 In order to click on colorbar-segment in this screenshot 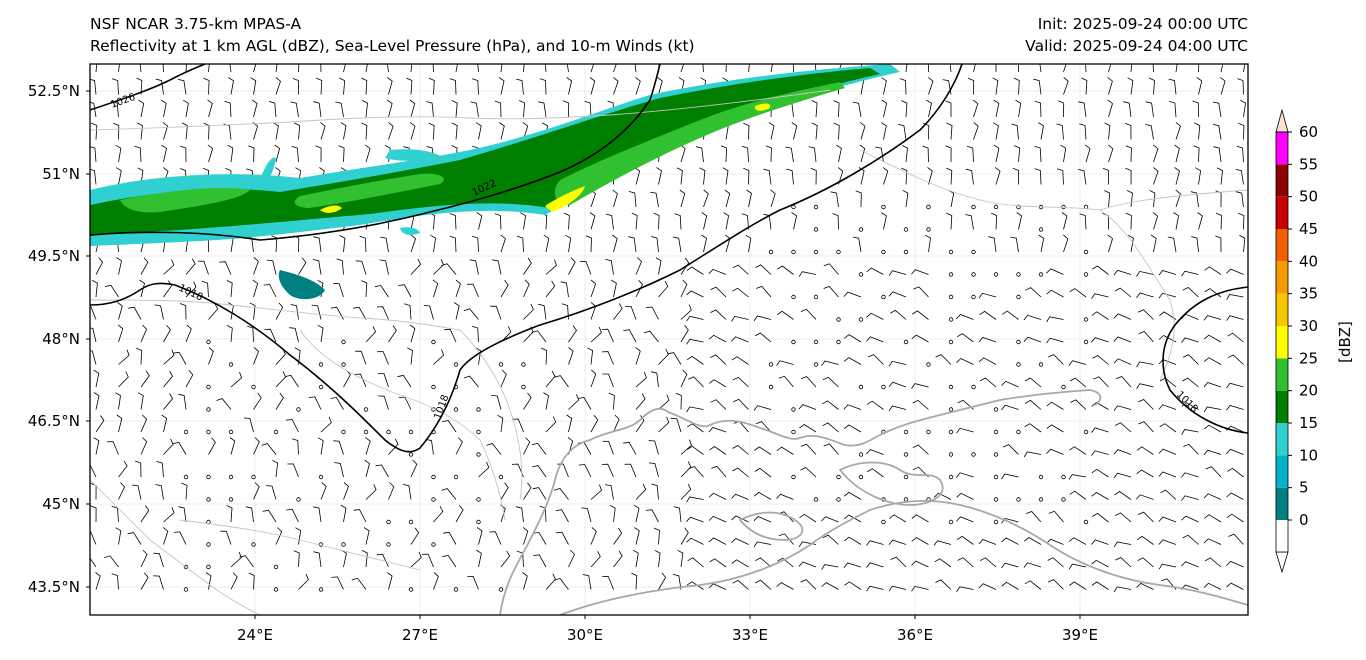, I will do `click(1282, 148)`.